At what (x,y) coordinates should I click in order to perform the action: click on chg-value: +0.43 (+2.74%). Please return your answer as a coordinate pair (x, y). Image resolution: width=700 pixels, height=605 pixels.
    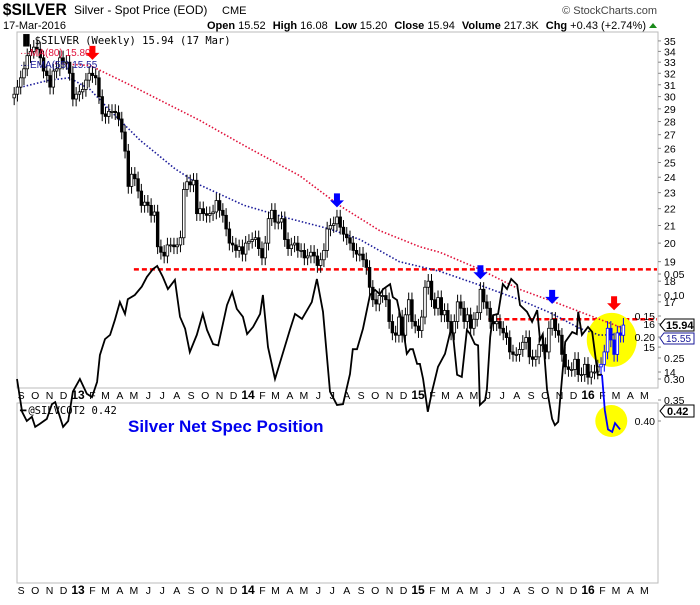
    Looking at the image, I should click on (608, 26).